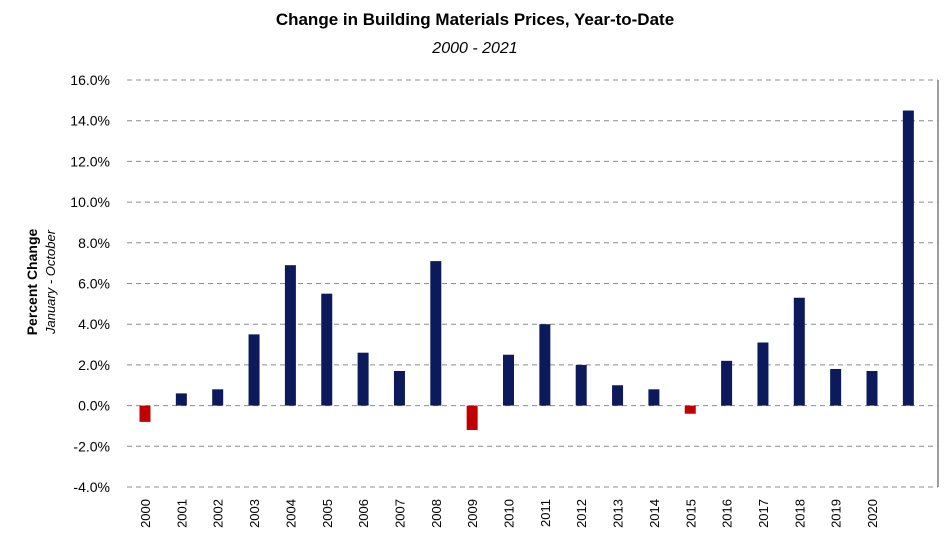 The height and width of the screenshot is (535, 945). What do you see at coordinates (91, 446) in the screenshot?
I see `y-tick-label: -2.0%` at bounding box center [91, 446].